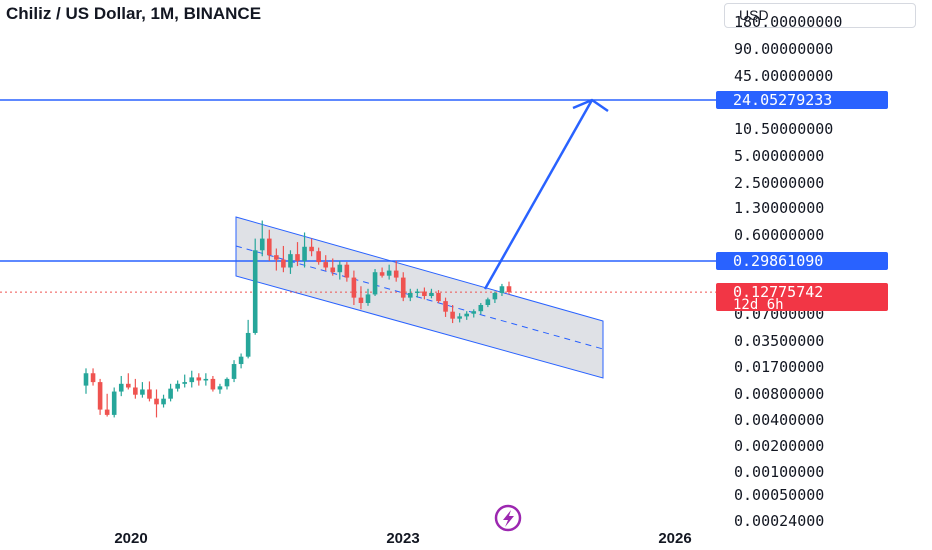  Describe the element at coordinates (783, 76) in the screenshot. I see `y-tick-label: 45.00000000` at that location.